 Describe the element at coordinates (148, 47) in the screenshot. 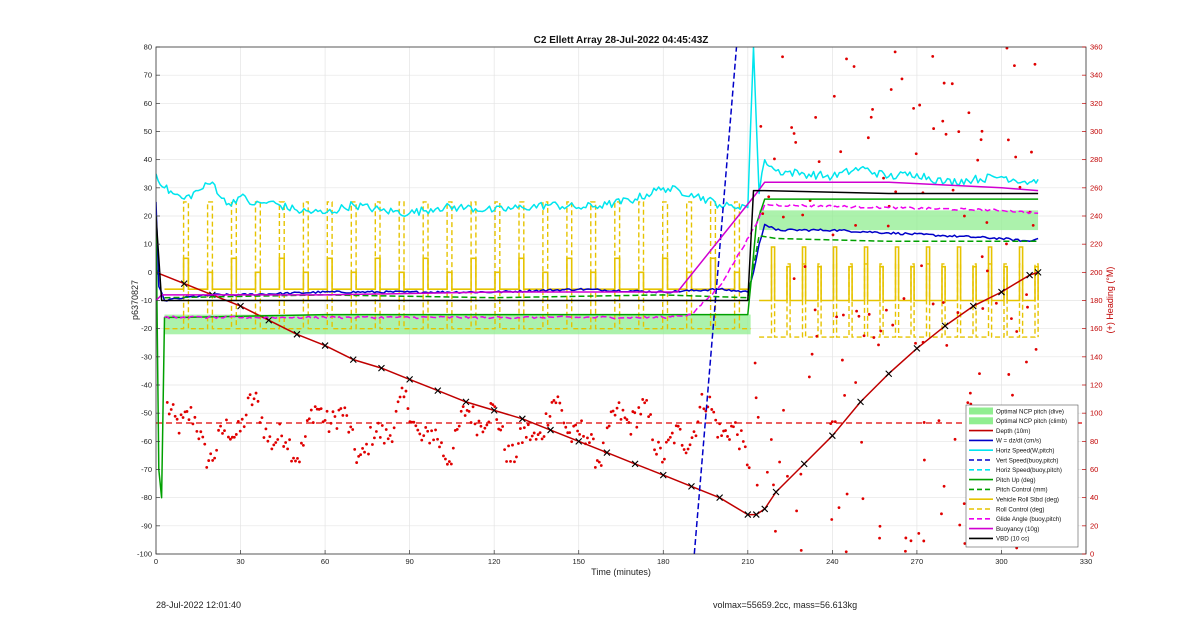

I see `y-tick-label: 80` at that location.